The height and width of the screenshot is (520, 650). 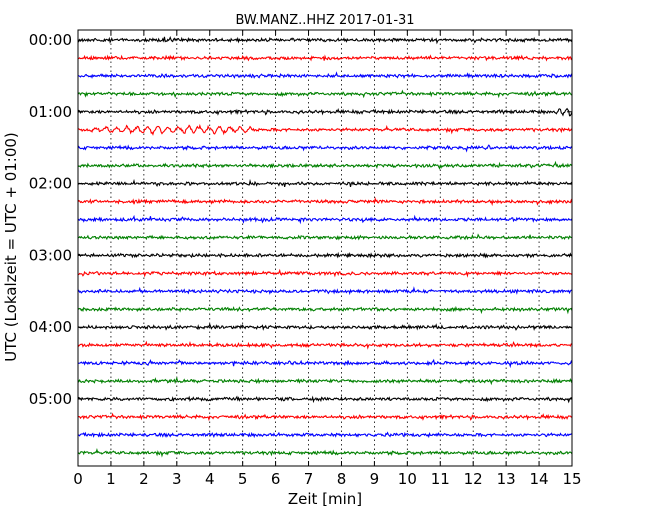 What do you see at coordinates (50, 399) in the screenshot?
I see `y-tick-label: 05:00` at bounding box center [50, 399].